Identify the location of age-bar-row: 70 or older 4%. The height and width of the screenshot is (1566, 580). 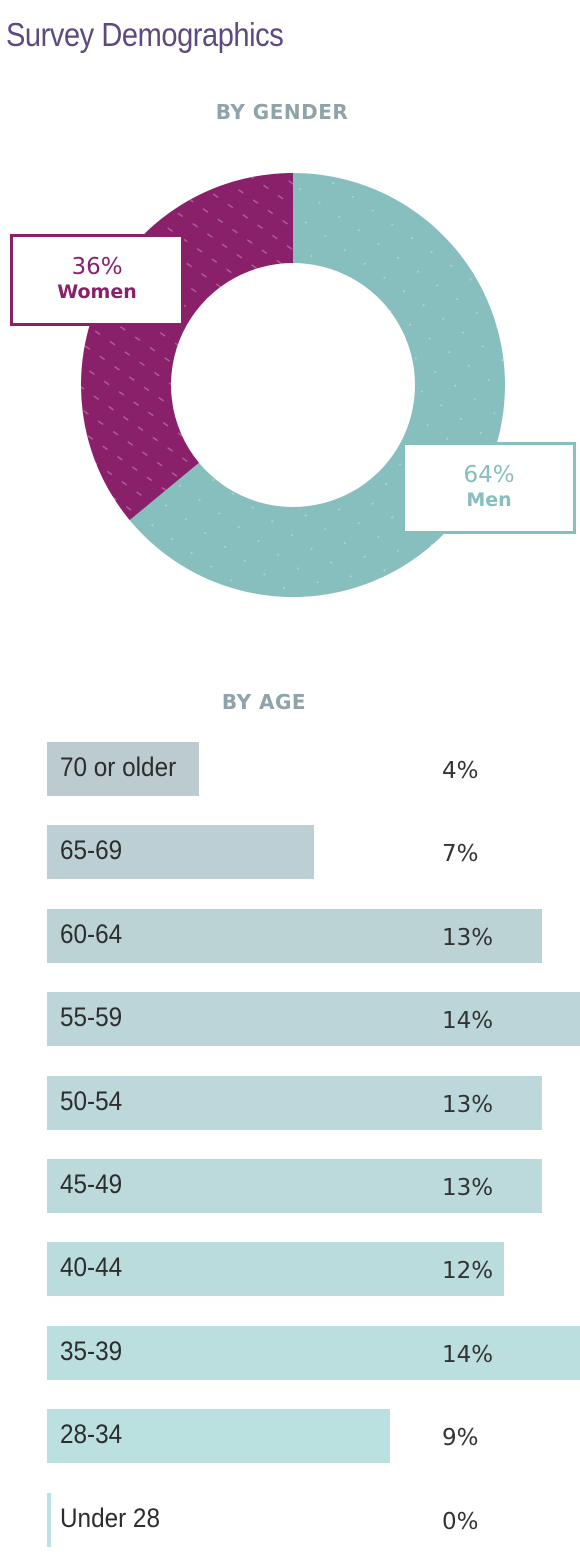
(313, 769).